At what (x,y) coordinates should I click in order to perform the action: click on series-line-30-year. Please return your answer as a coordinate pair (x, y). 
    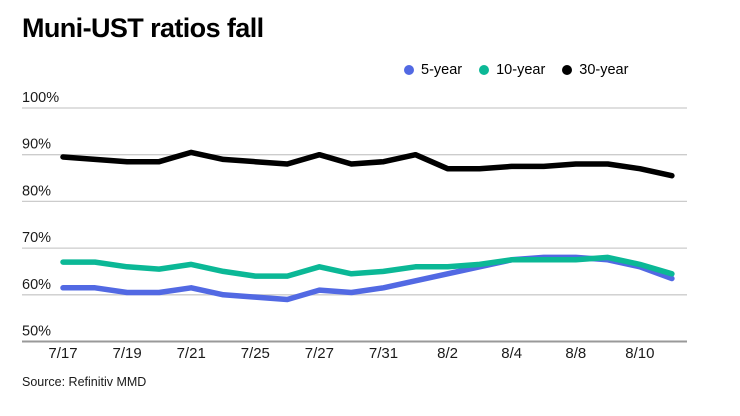
    Looking at the image, I should click on (367, 164).